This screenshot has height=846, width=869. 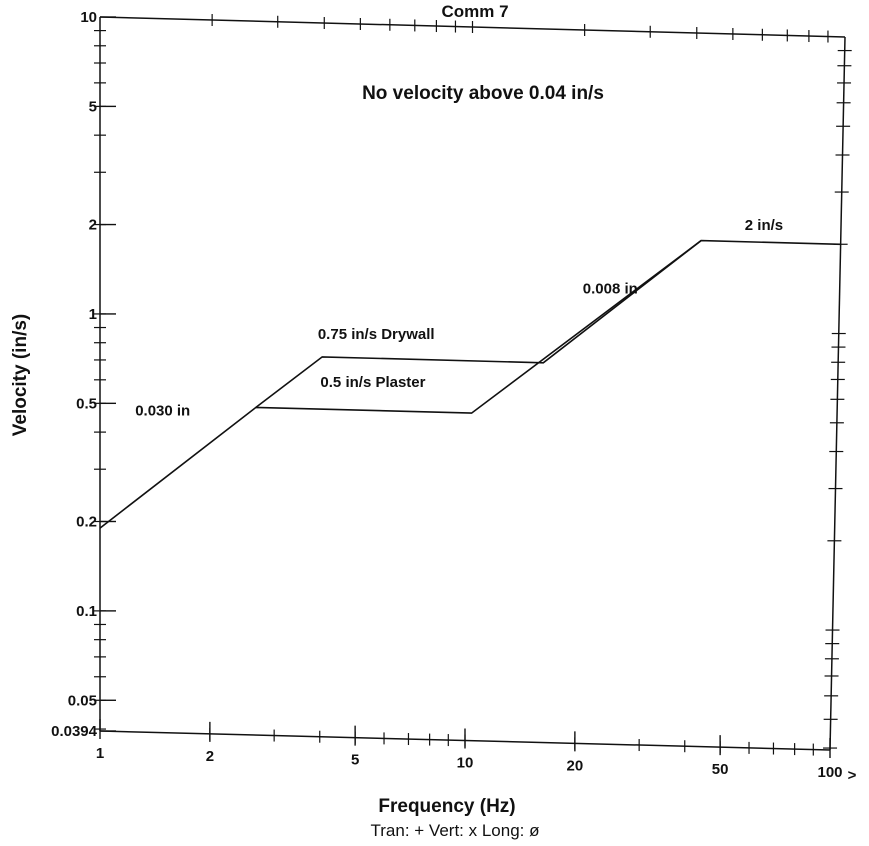 What do you see at coordinates (852, 775) in the screenshot?
I see `x-overflow-marker: >` at bounding box center [852, 775].